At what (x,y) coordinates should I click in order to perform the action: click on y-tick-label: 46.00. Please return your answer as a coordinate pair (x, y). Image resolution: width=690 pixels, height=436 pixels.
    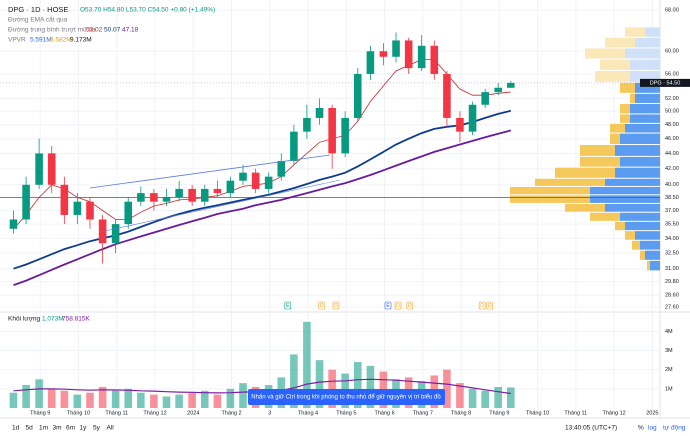
    Looking at the image, I should click on (672, 139).